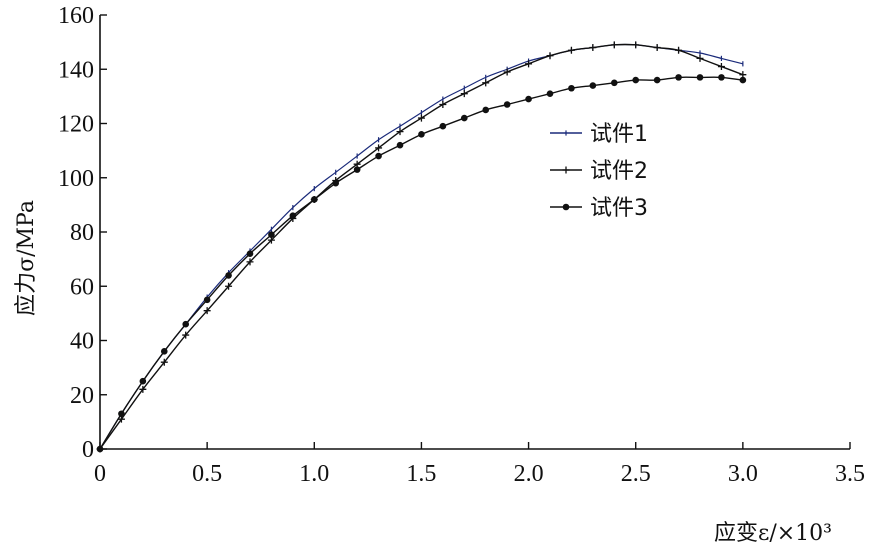 This screenshot has height=552, width=872. What do you see at coordinates (850, 474) in the screenshot?
I see `x-tick-label: 3.5` at bounding box center [850, 474].